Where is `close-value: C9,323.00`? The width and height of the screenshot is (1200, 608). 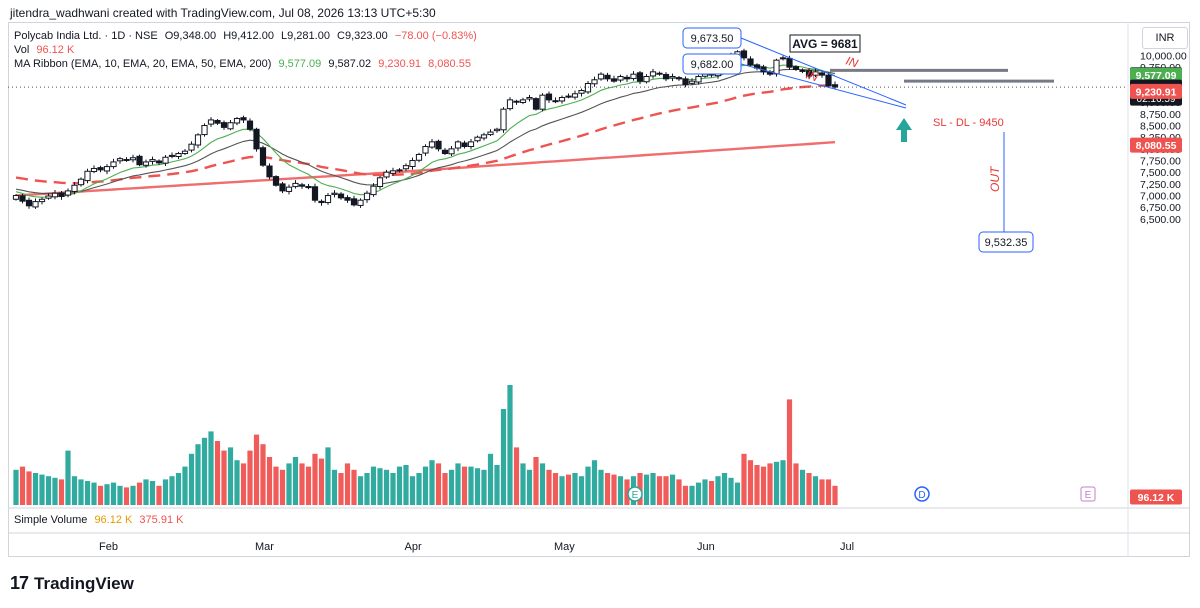
close-value: C9,323.00 is located at coordinates (362, 36).